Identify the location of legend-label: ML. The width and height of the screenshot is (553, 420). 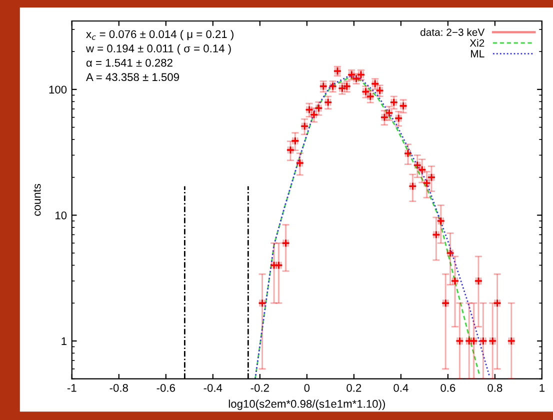
(477, 54).